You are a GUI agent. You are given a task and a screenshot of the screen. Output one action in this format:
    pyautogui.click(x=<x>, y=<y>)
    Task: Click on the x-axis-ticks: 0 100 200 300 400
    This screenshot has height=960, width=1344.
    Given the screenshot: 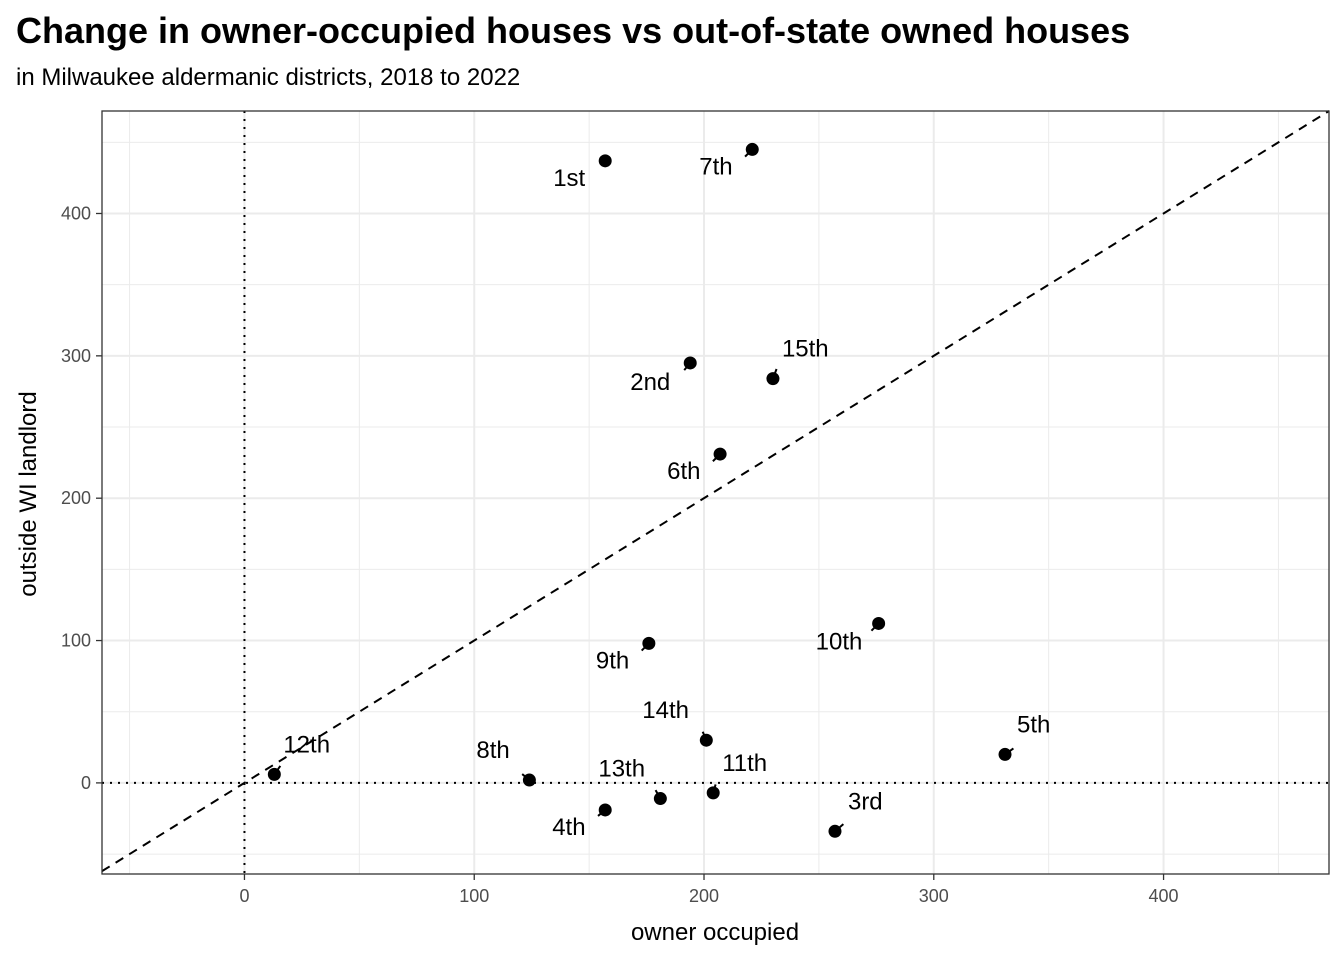 What is the action you would take?
    pyautogui.click(x=709, y=890)
    